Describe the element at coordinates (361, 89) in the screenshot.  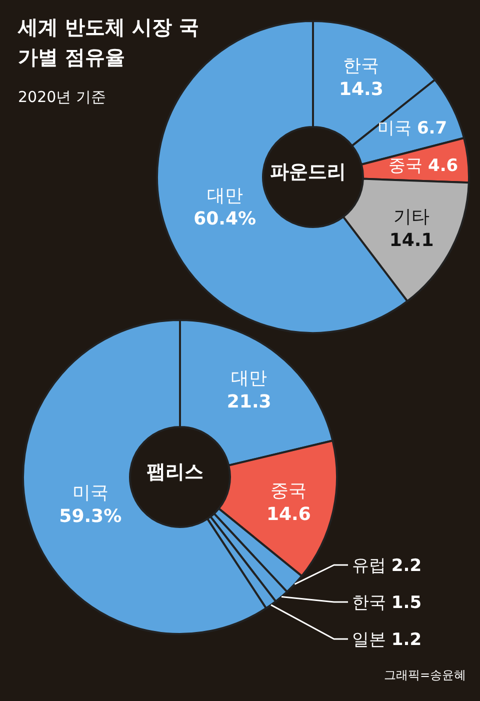
I see `data-label: 14.3` at that location.